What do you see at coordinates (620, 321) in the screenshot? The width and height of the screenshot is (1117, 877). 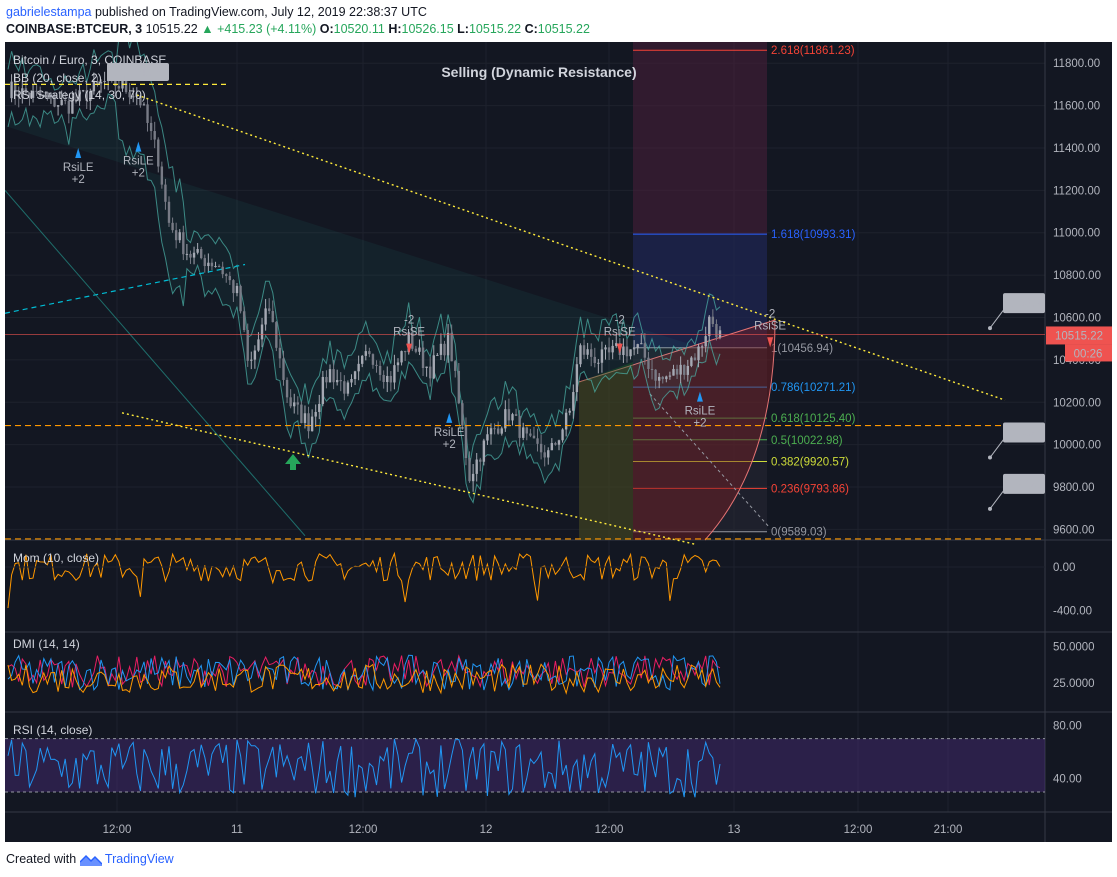 I see `signal-qty: -2` at bounding box center [620, 321].